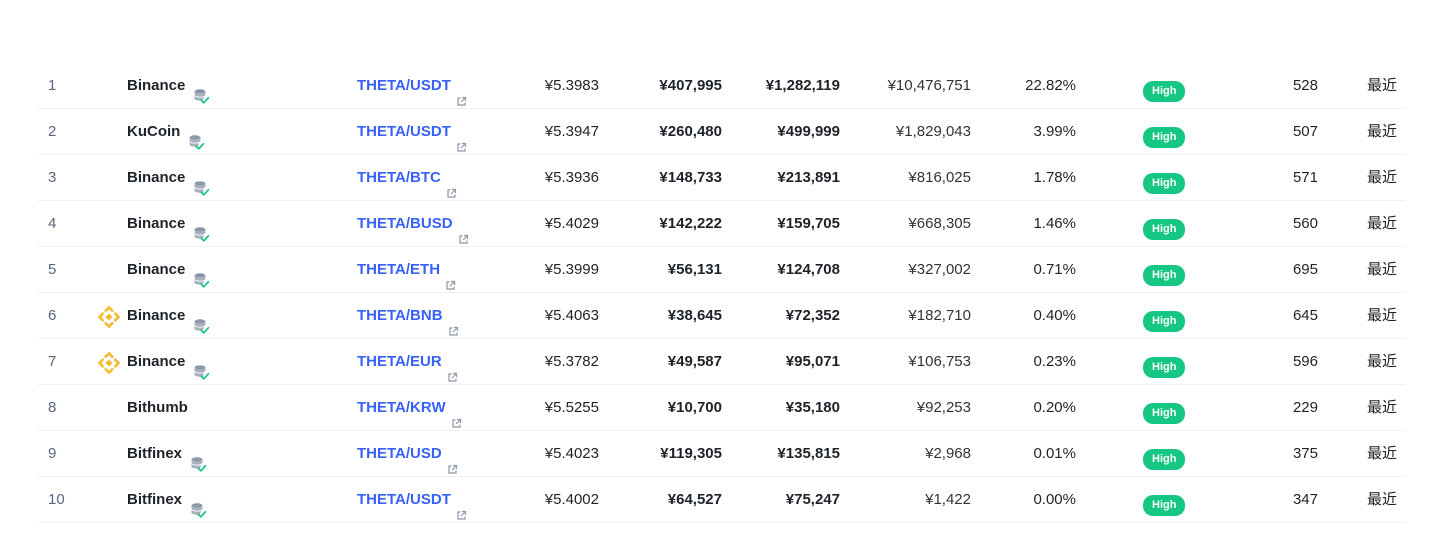 The image size is (1450, 539). Describe the element at coordinates (400, 315) in the screenshot. I see `pair-label: THETA/BNB` at that location.